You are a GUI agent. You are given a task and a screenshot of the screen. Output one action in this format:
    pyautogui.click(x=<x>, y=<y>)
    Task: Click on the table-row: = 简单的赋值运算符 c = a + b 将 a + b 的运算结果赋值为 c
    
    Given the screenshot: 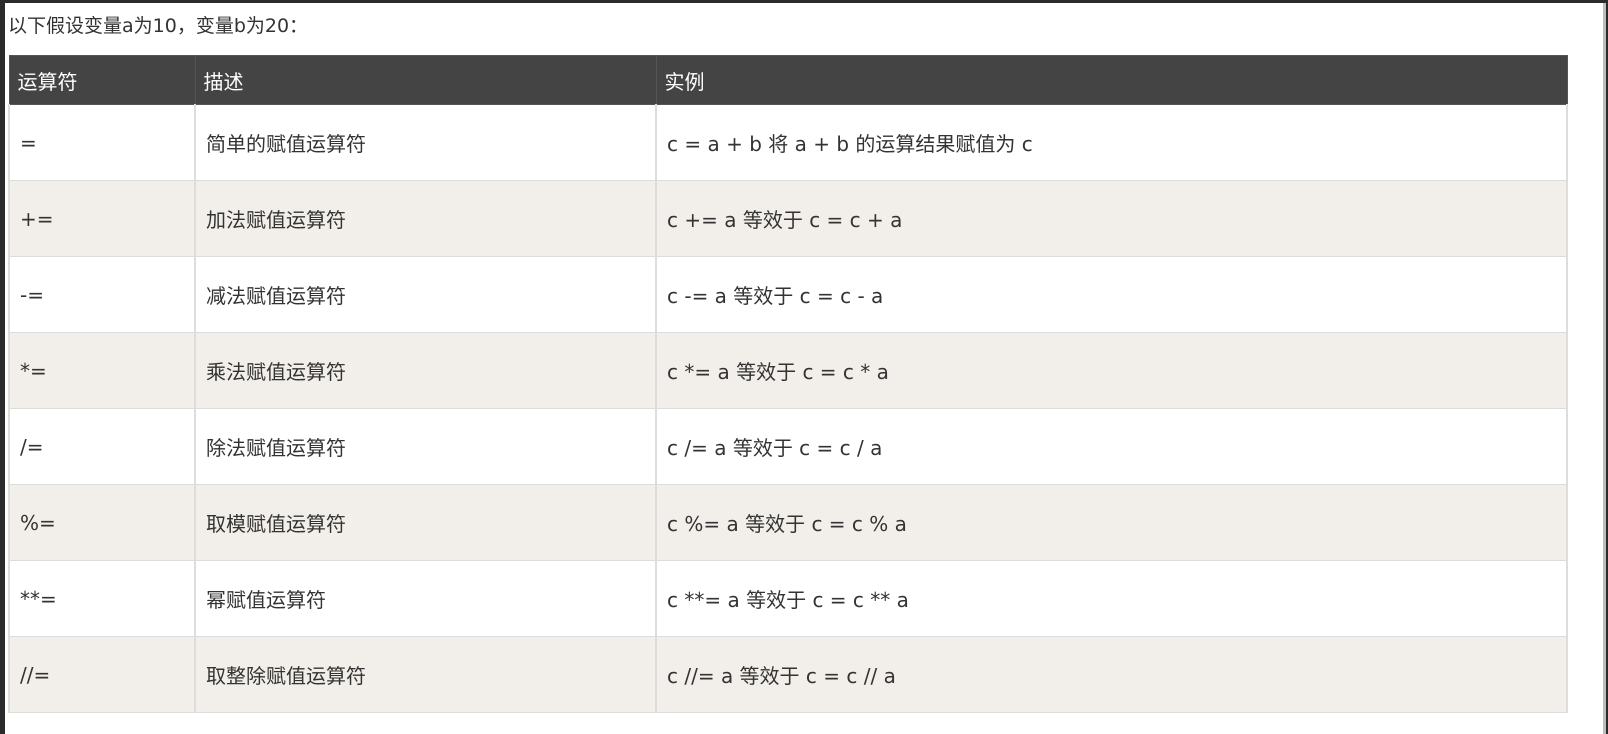 What is the action you would take?
    pyautogui.click(x=788, y=142)
    